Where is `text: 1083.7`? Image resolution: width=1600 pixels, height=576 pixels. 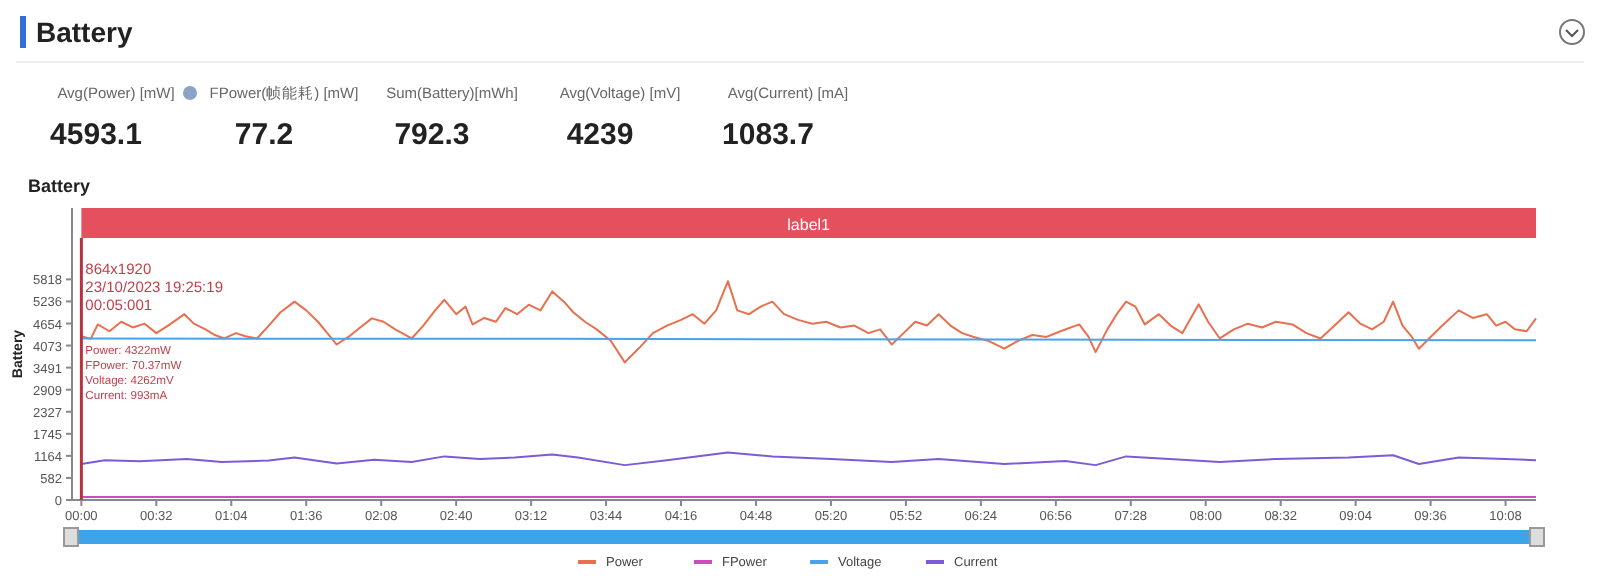
text: 1083.7 is located at coordinates (768, 135).